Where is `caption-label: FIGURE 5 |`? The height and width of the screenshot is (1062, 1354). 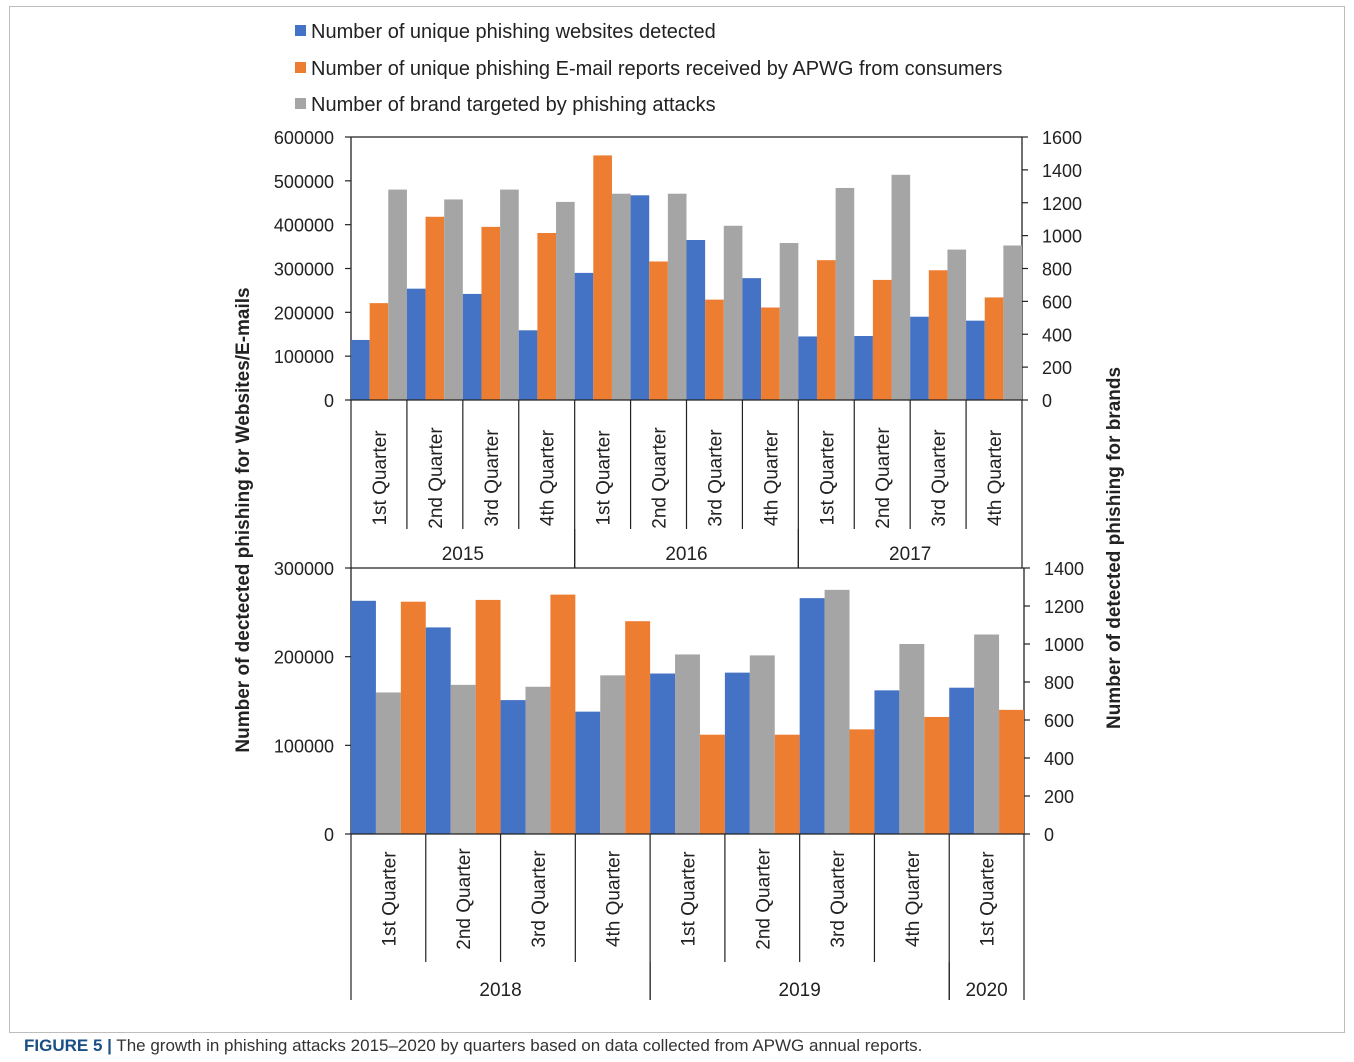
caption-label: FIGURE 5 | is located at coordinates (68, 1045).